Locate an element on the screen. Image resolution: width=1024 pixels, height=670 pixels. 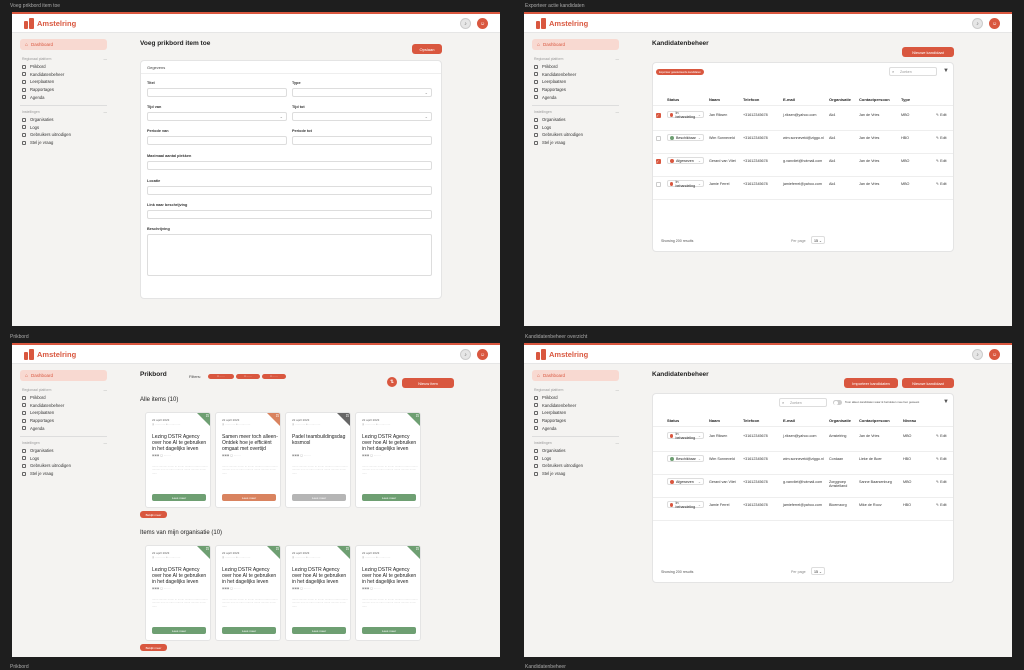
link-input is located at coordinates (289, 214).